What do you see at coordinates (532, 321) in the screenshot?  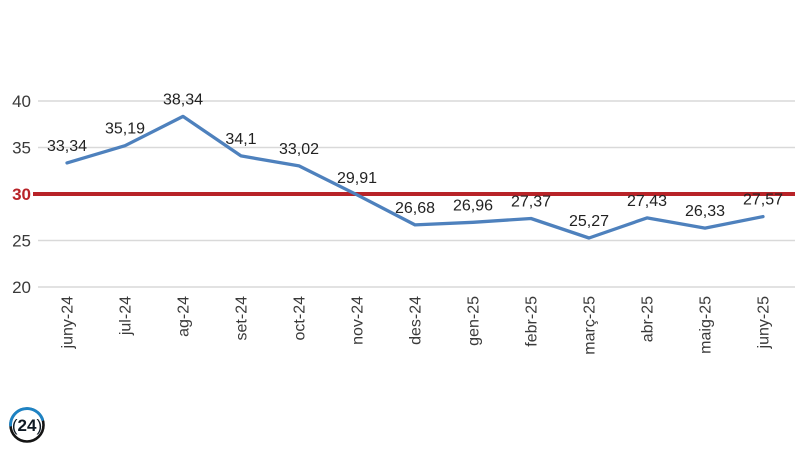 I see `x-tick-label: febr-25` at bounding box center [532, 321].